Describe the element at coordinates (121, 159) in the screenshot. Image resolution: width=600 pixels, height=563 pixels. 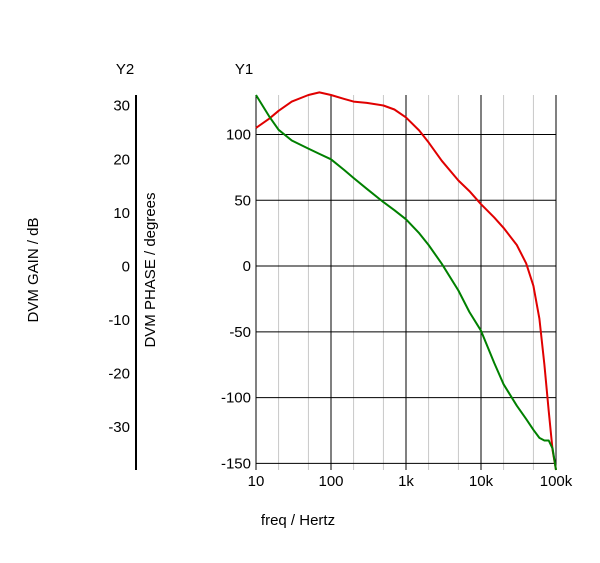
I see `y2-tick-label: 20` at that location.